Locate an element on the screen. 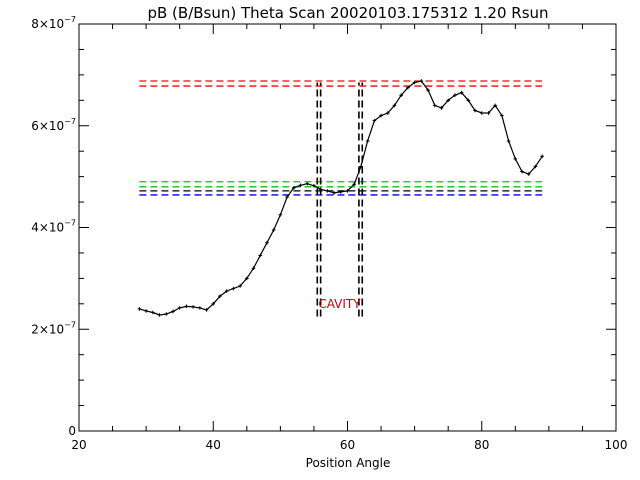 This screenshot has width=640, height=480. y-tick-mantissa: 6×10 is located at coordinates (47, 126).